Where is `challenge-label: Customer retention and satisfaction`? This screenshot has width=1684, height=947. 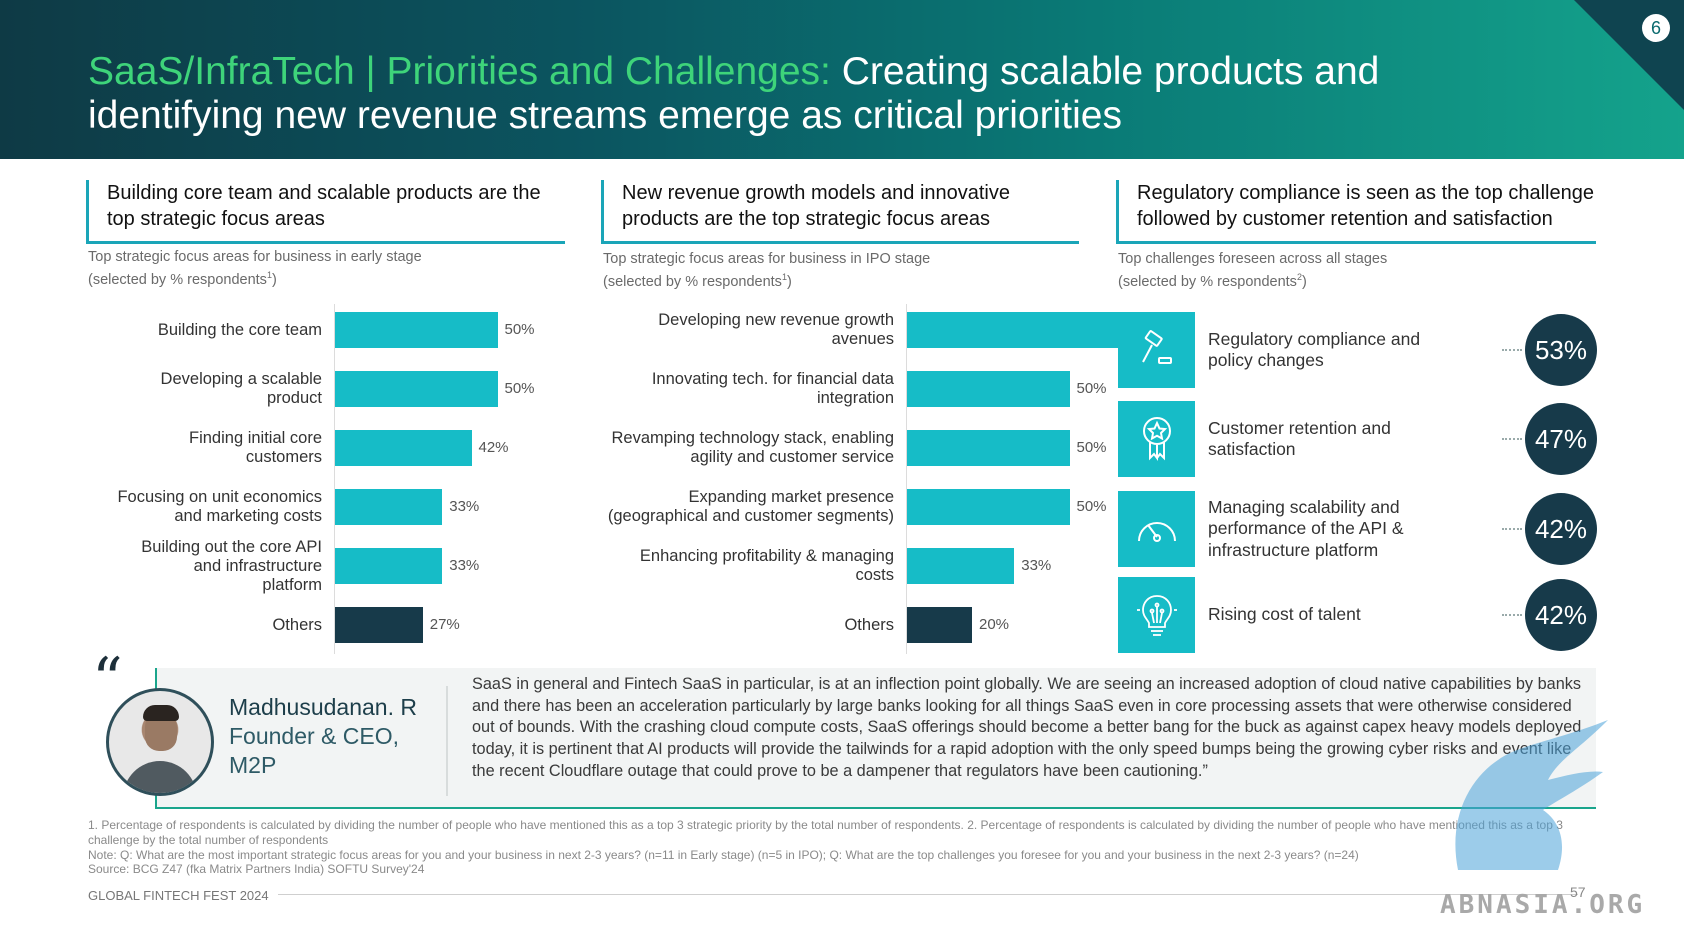 challenge-label: Customer retention and satisfaction is located at coordinates (1333, 439).